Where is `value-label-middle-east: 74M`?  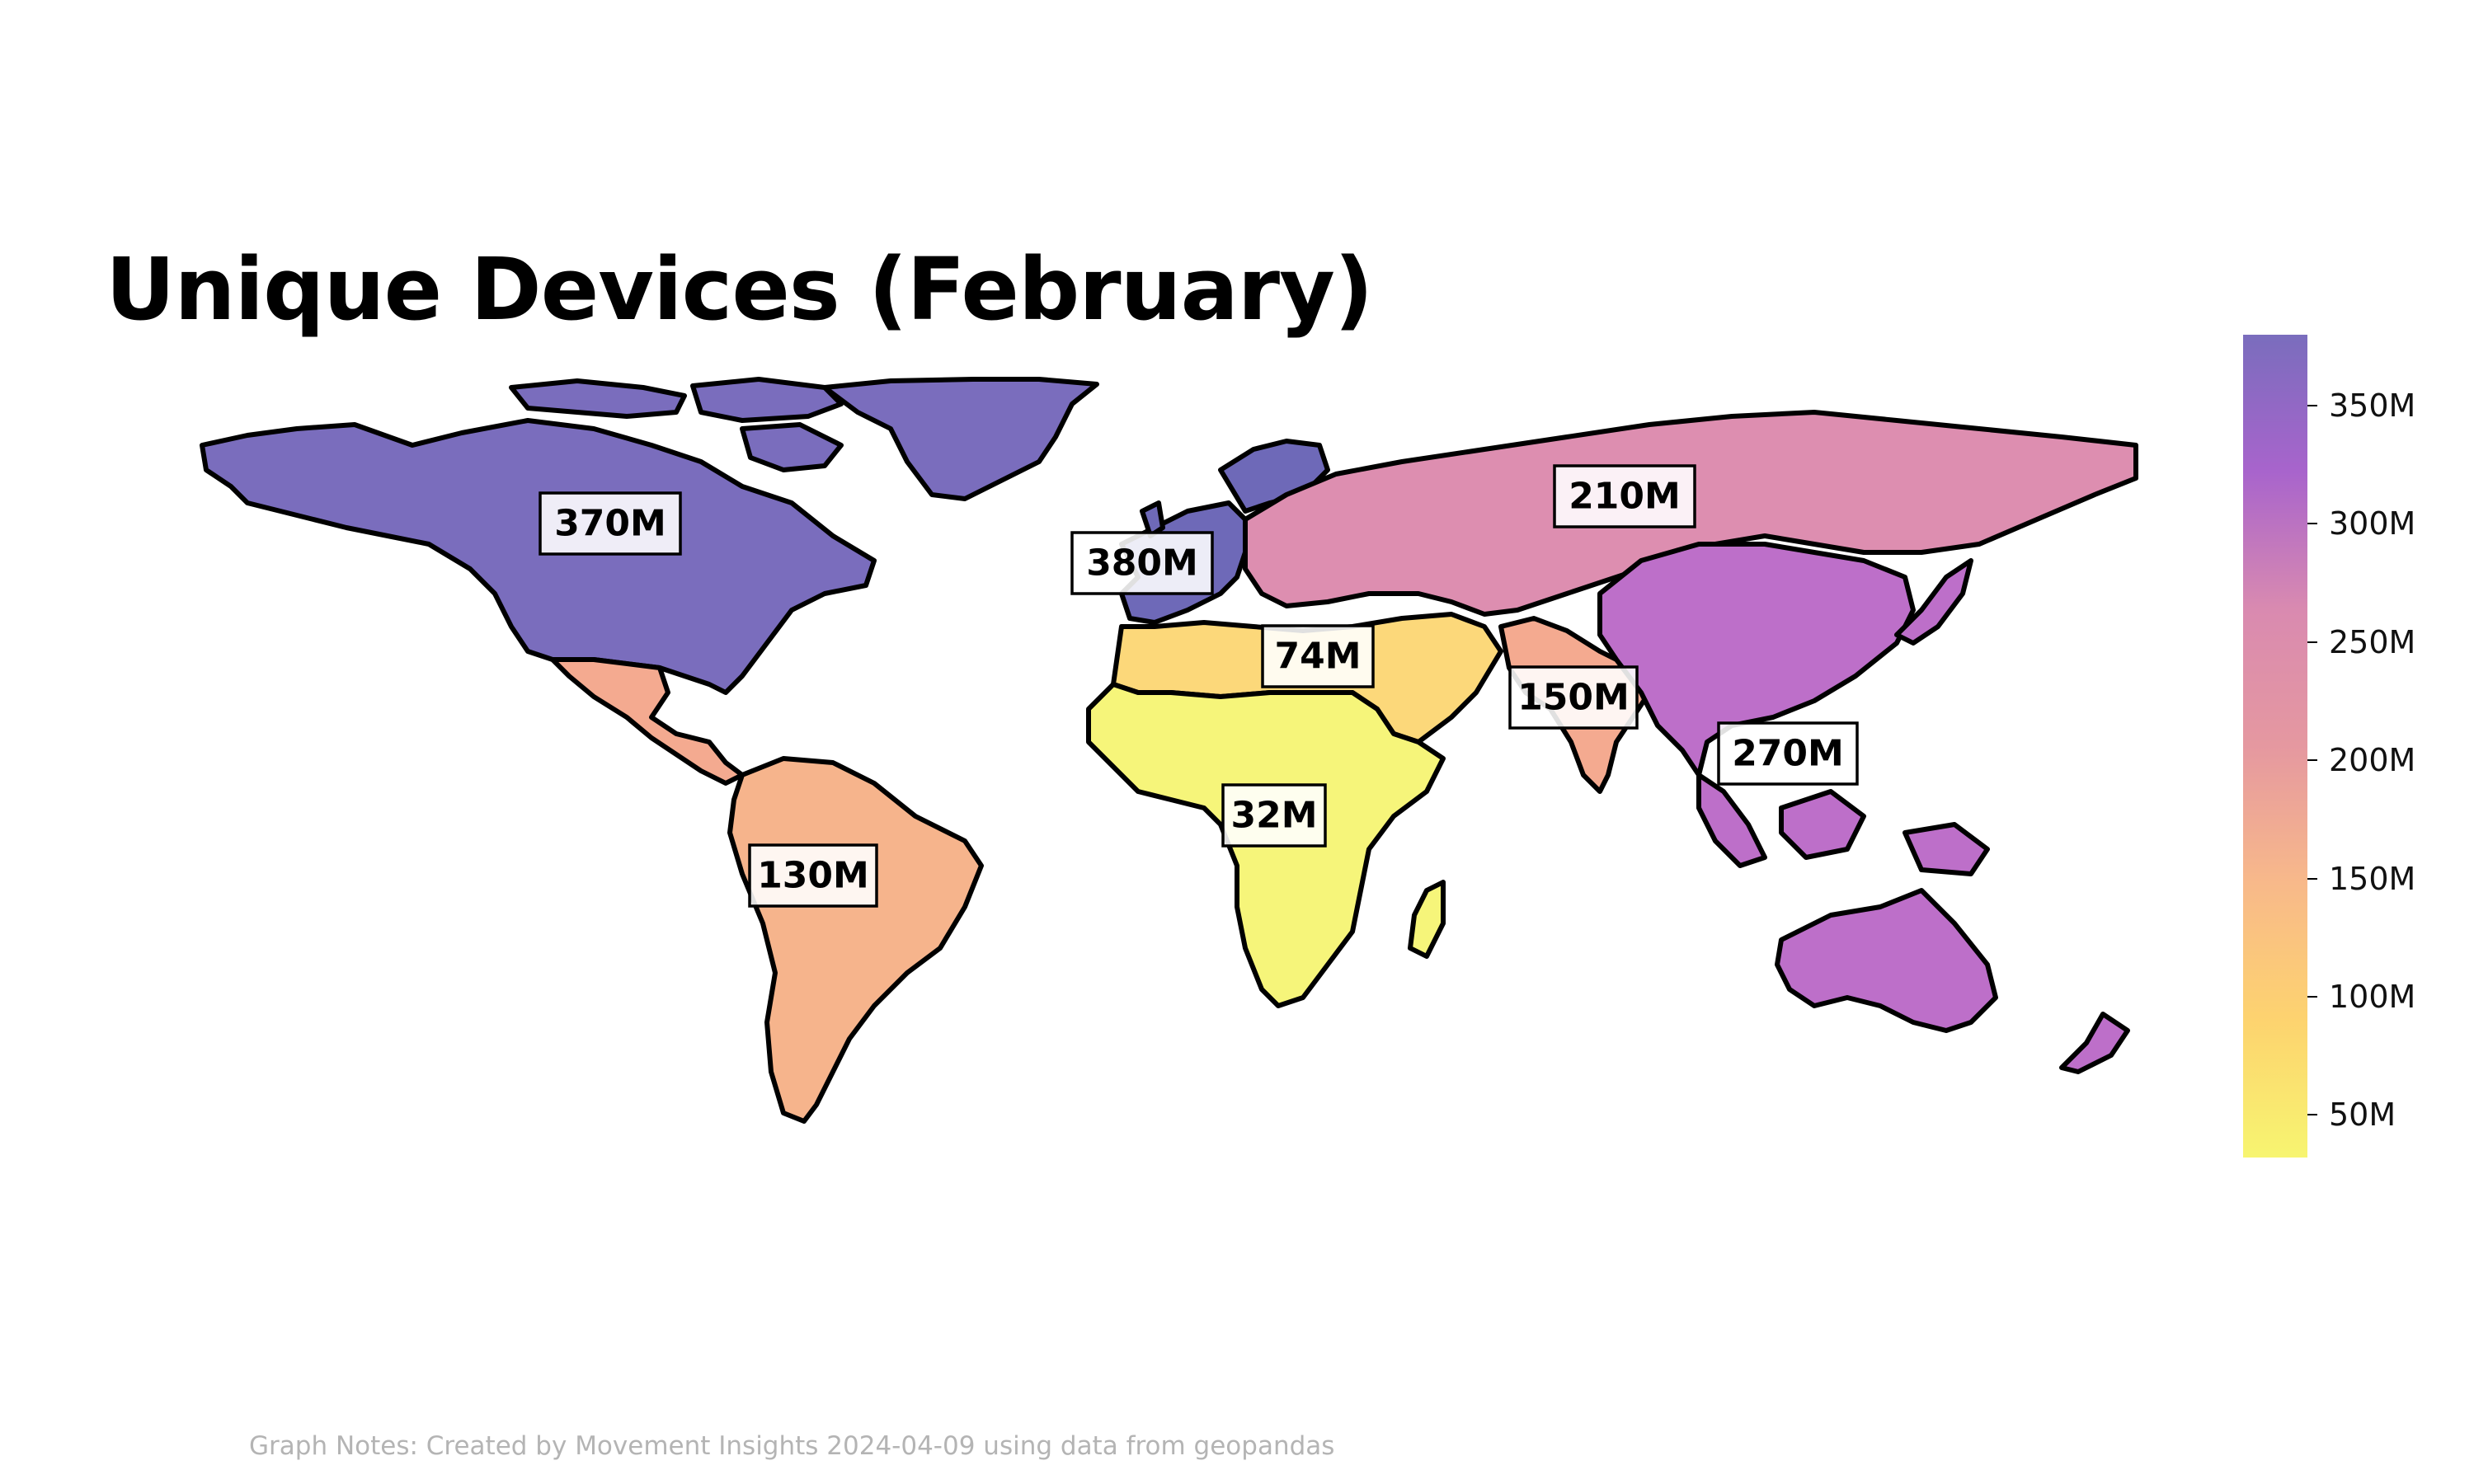 value-label-middle-east: 74M is located at coordinates (1318, 656).